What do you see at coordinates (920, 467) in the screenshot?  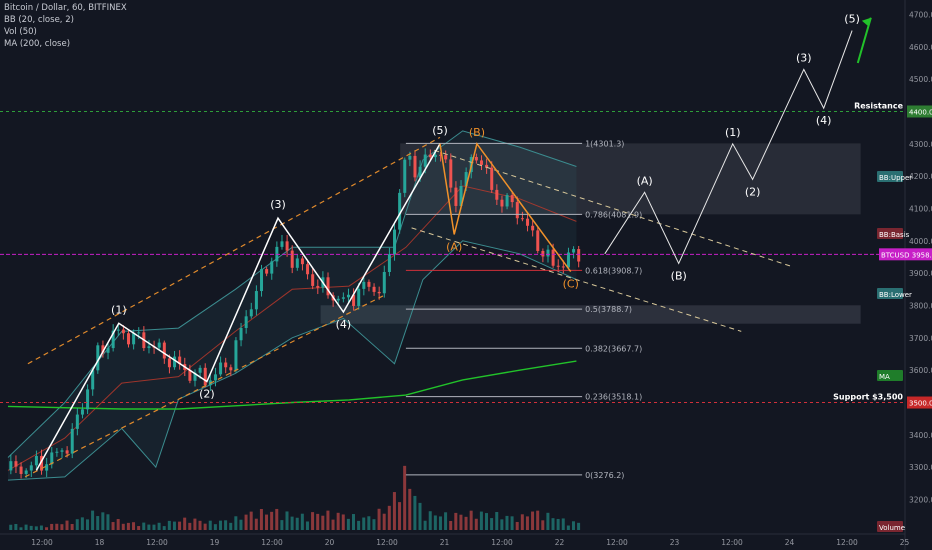 I see `price-tick-label: 3300.0` at bounding box center [920, 467].